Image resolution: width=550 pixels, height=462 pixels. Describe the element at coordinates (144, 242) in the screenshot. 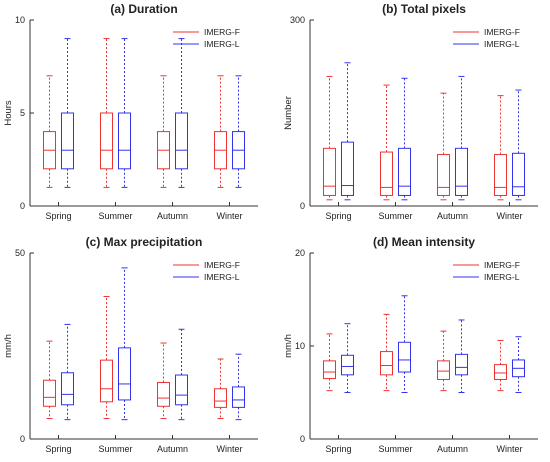

I see `panel-title: (c) Max precipitation` at that location.